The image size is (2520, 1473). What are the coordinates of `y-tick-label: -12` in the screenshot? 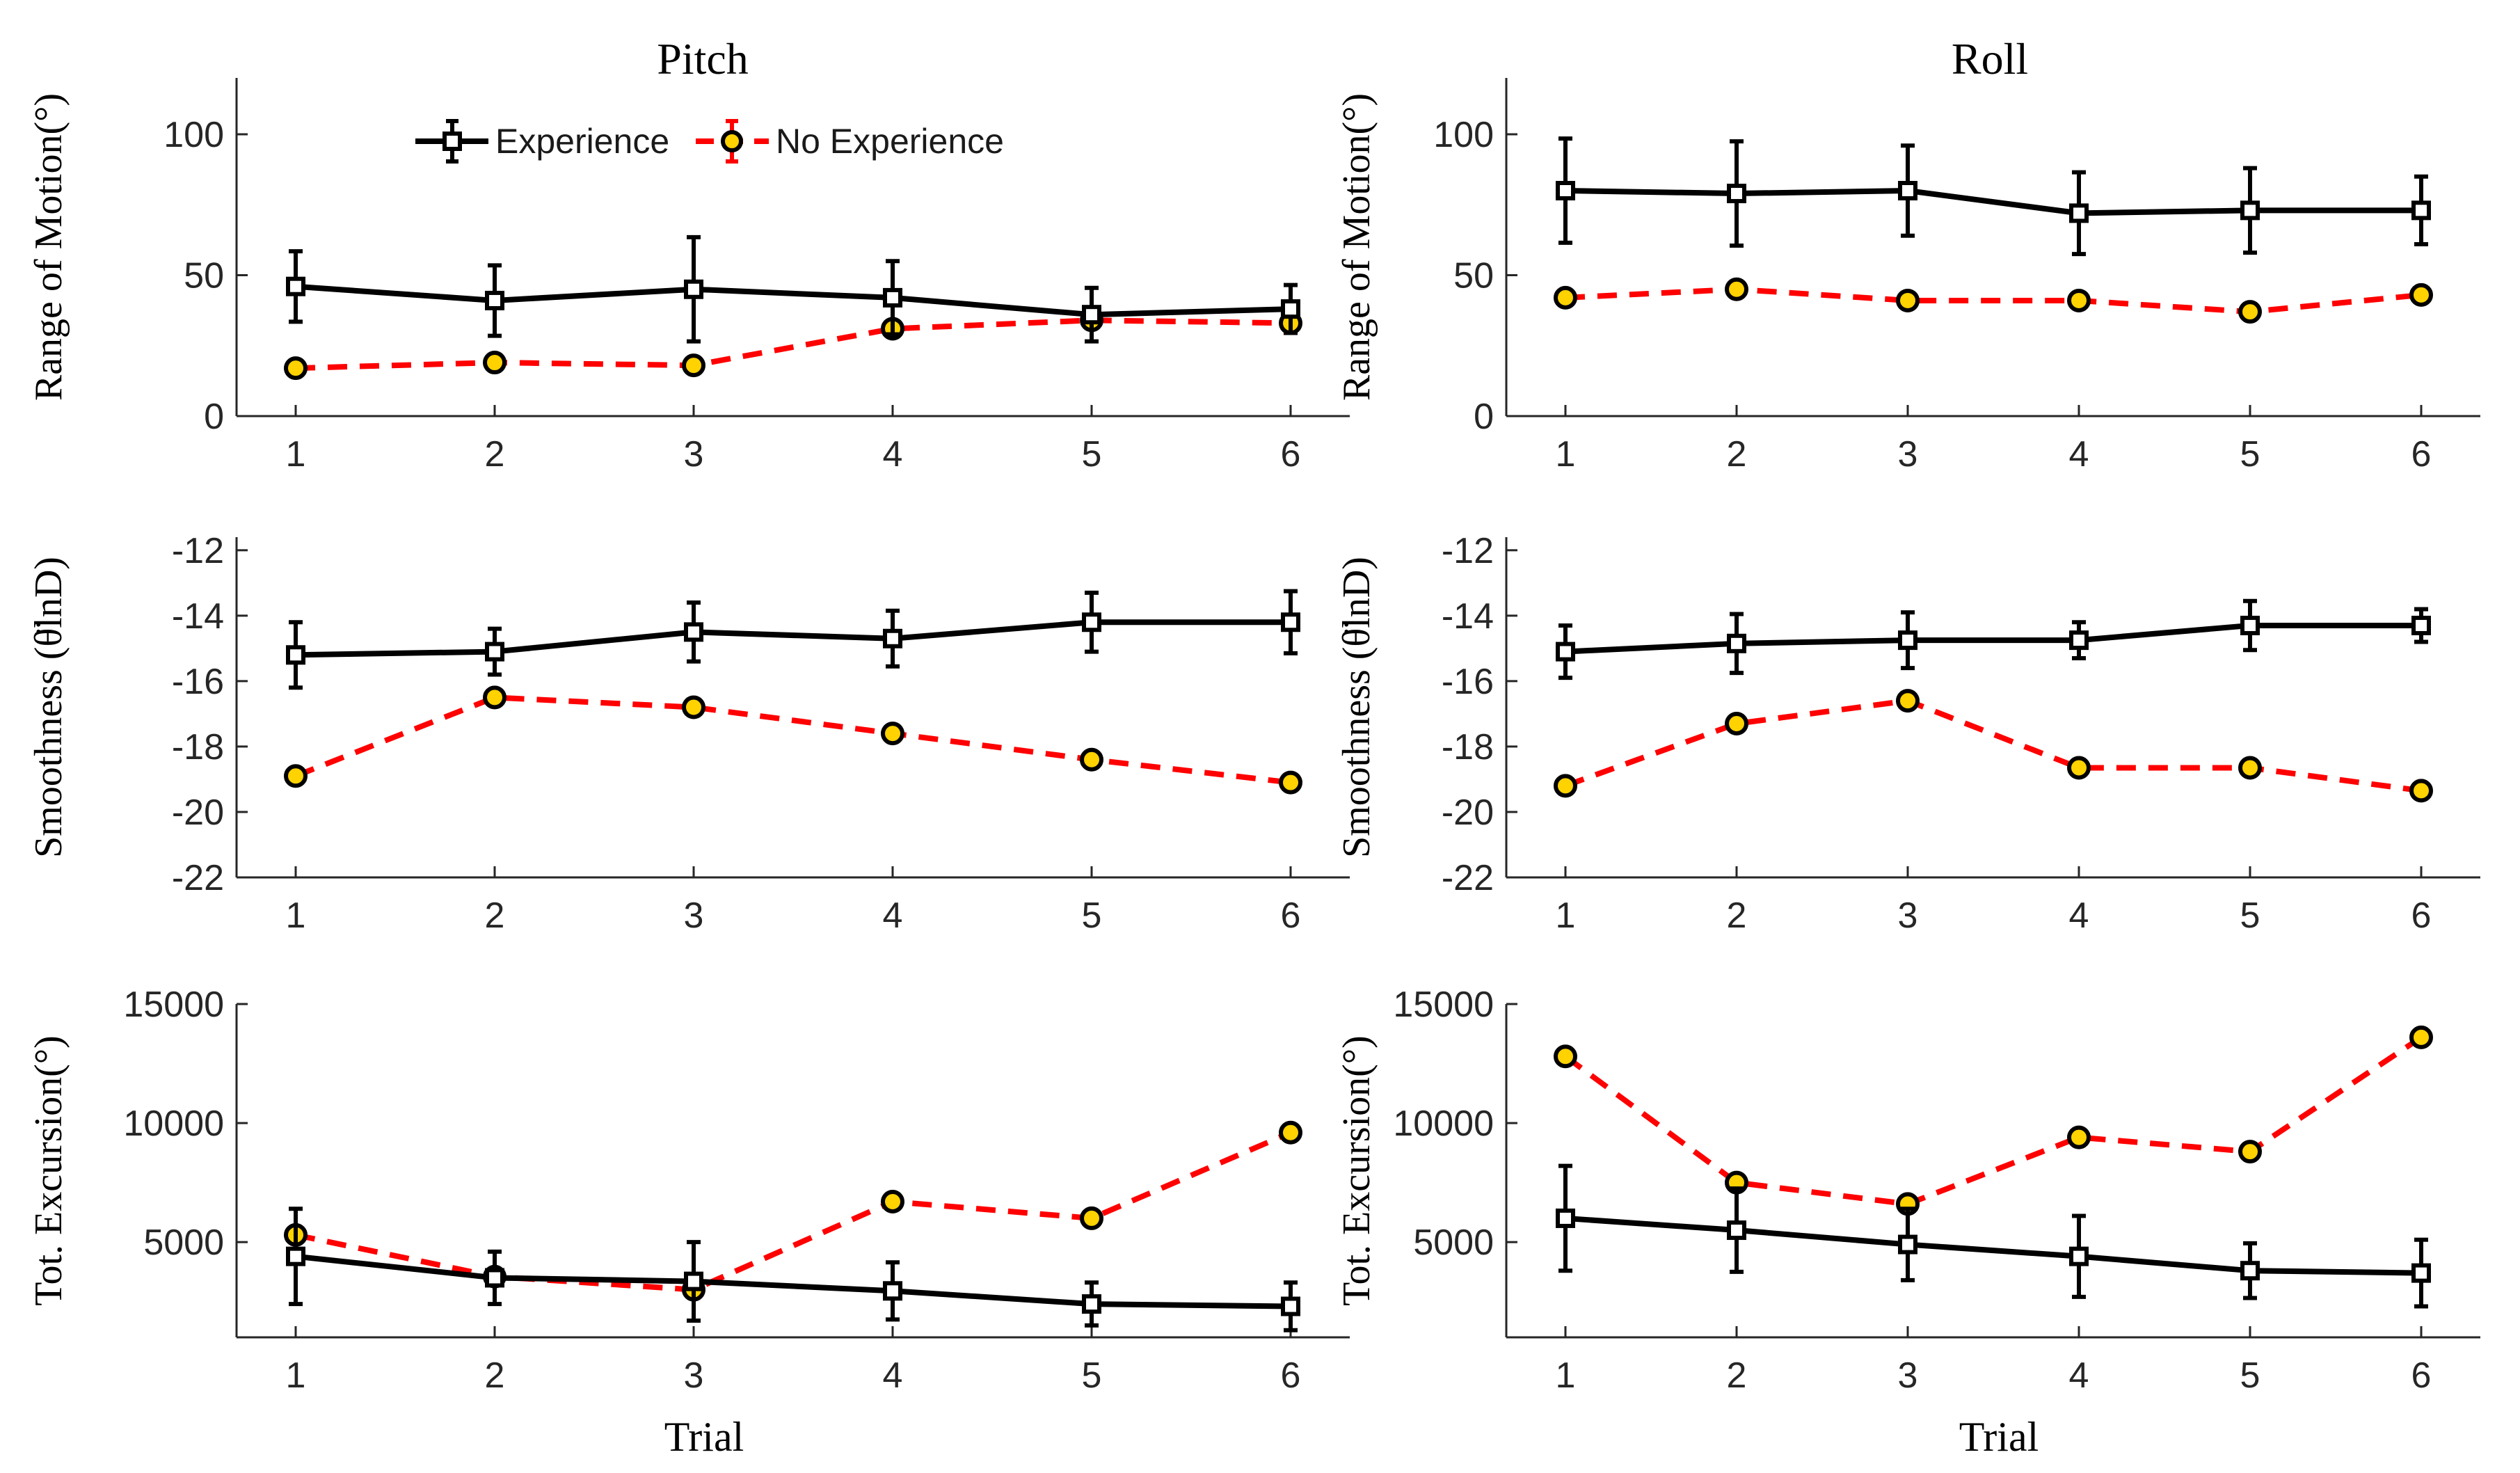 It's located at (198, 551).